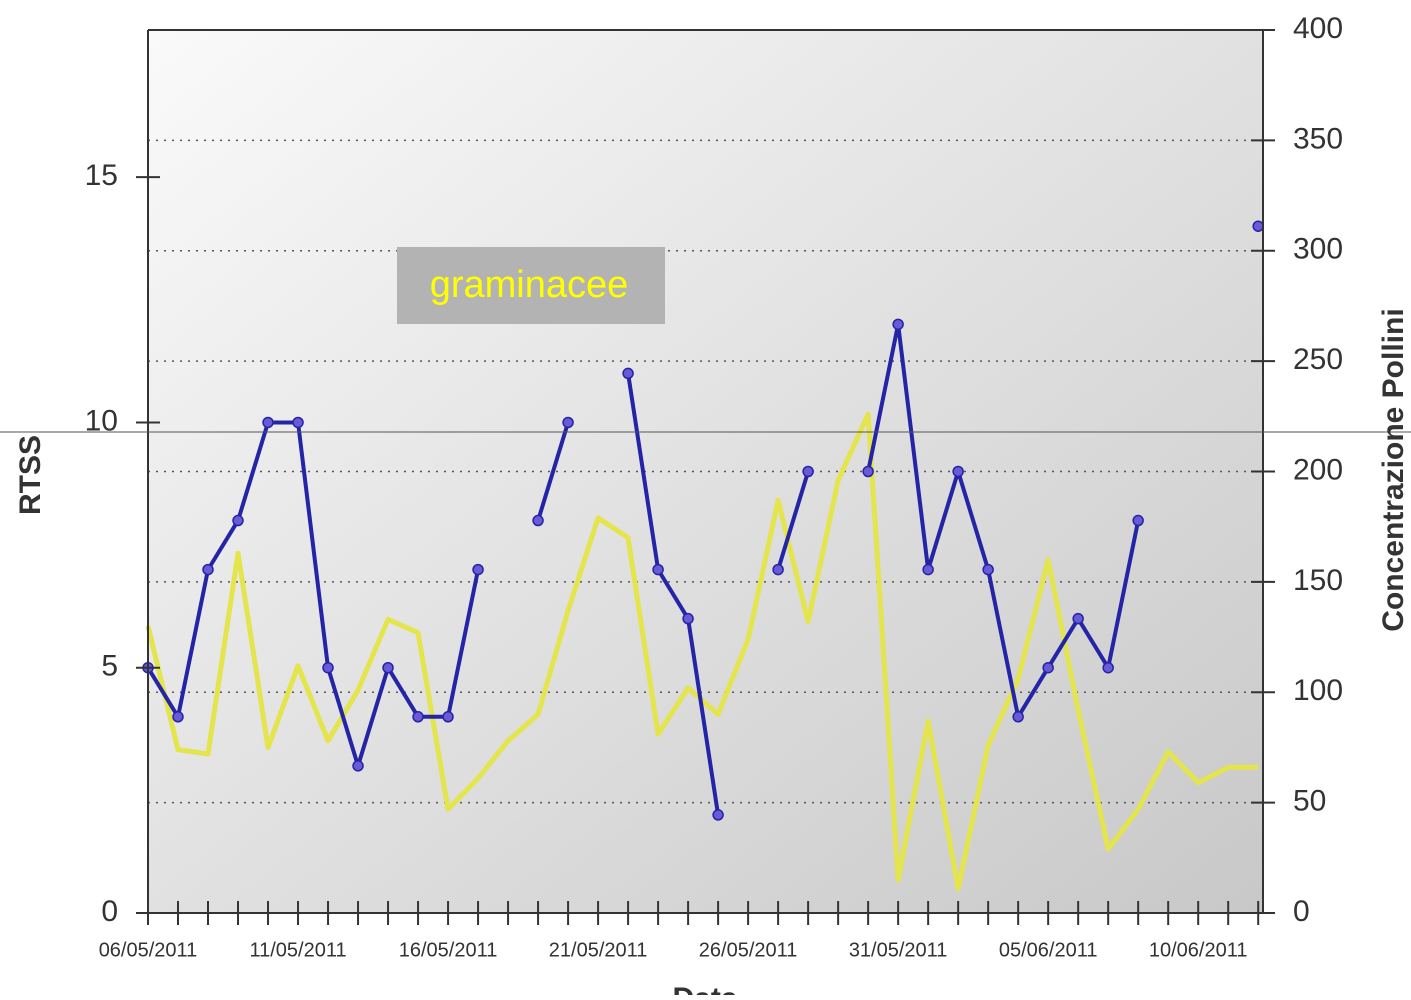 The image size is (1411, 1000). Describe the element at coordinates (704, 988) in the screenshot. I see `x-axis-label: Data` at that location.